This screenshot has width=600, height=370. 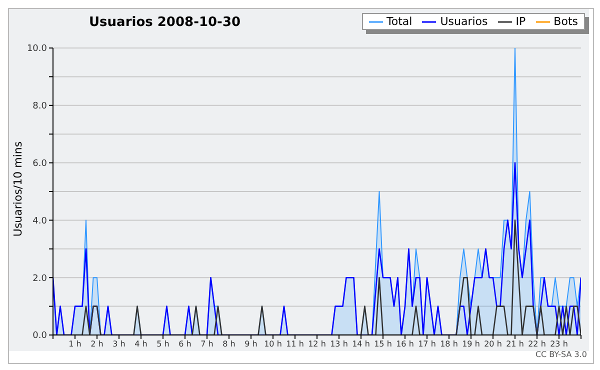 I want to click on text: CC BY-SA 3.0, so click(x=561, y=354).